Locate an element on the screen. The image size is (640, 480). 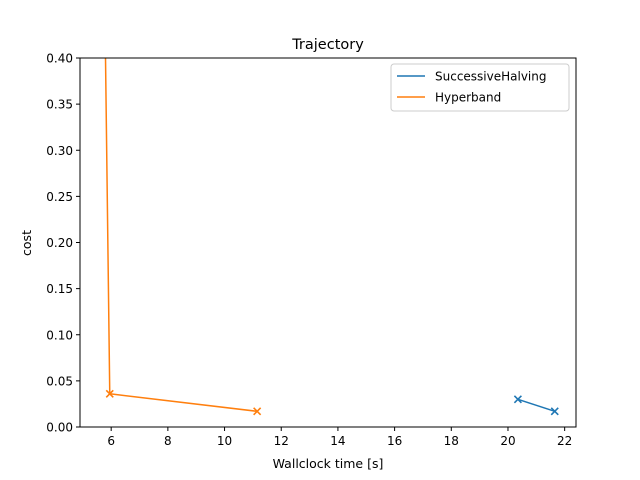
y-tick-label: 0.10 is located at coordinates (59, 335).